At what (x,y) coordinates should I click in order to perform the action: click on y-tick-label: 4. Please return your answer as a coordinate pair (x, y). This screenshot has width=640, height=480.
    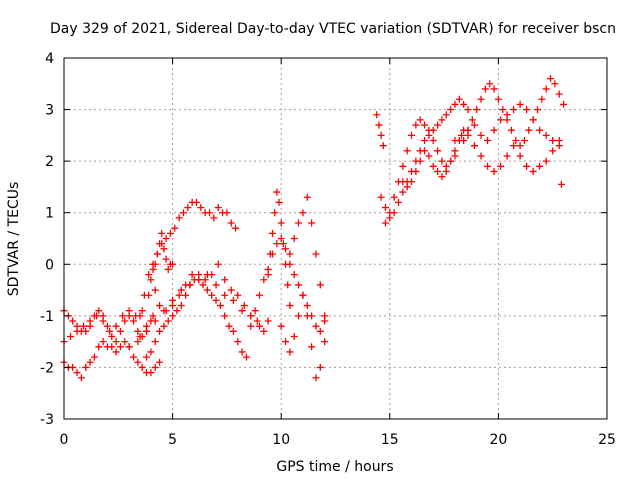
    Looking at the image, I should click on (49, 59).